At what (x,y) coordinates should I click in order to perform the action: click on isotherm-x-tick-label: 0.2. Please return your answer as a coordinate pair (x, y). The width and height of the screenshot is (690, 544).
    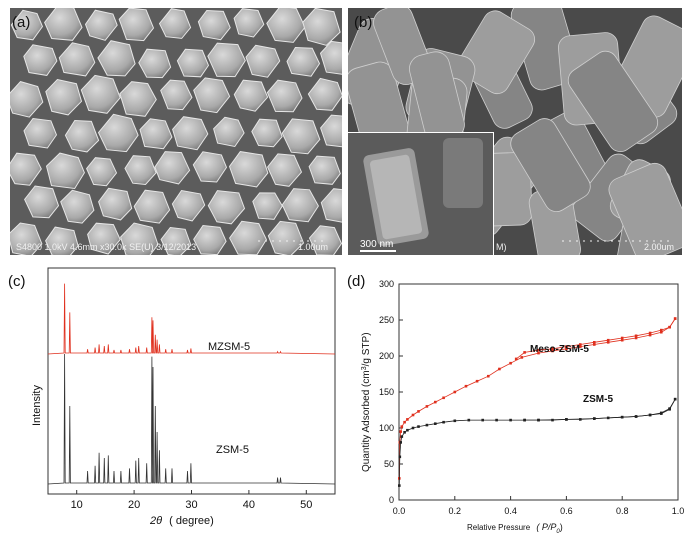
    Looking at the image, I should click on (455, 511).